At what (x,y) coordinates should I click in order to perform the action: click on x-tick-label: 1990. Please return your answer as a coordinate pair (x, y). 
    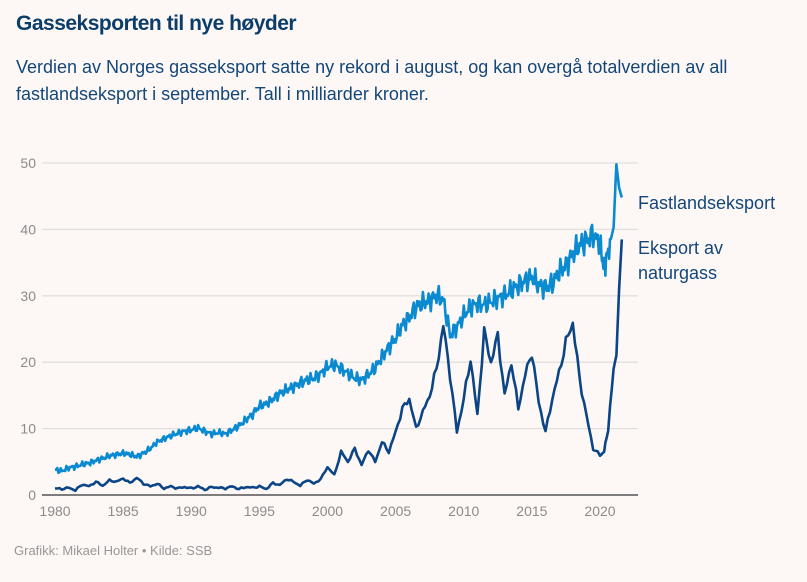
    Looking at the image, I should click on (191, 511).